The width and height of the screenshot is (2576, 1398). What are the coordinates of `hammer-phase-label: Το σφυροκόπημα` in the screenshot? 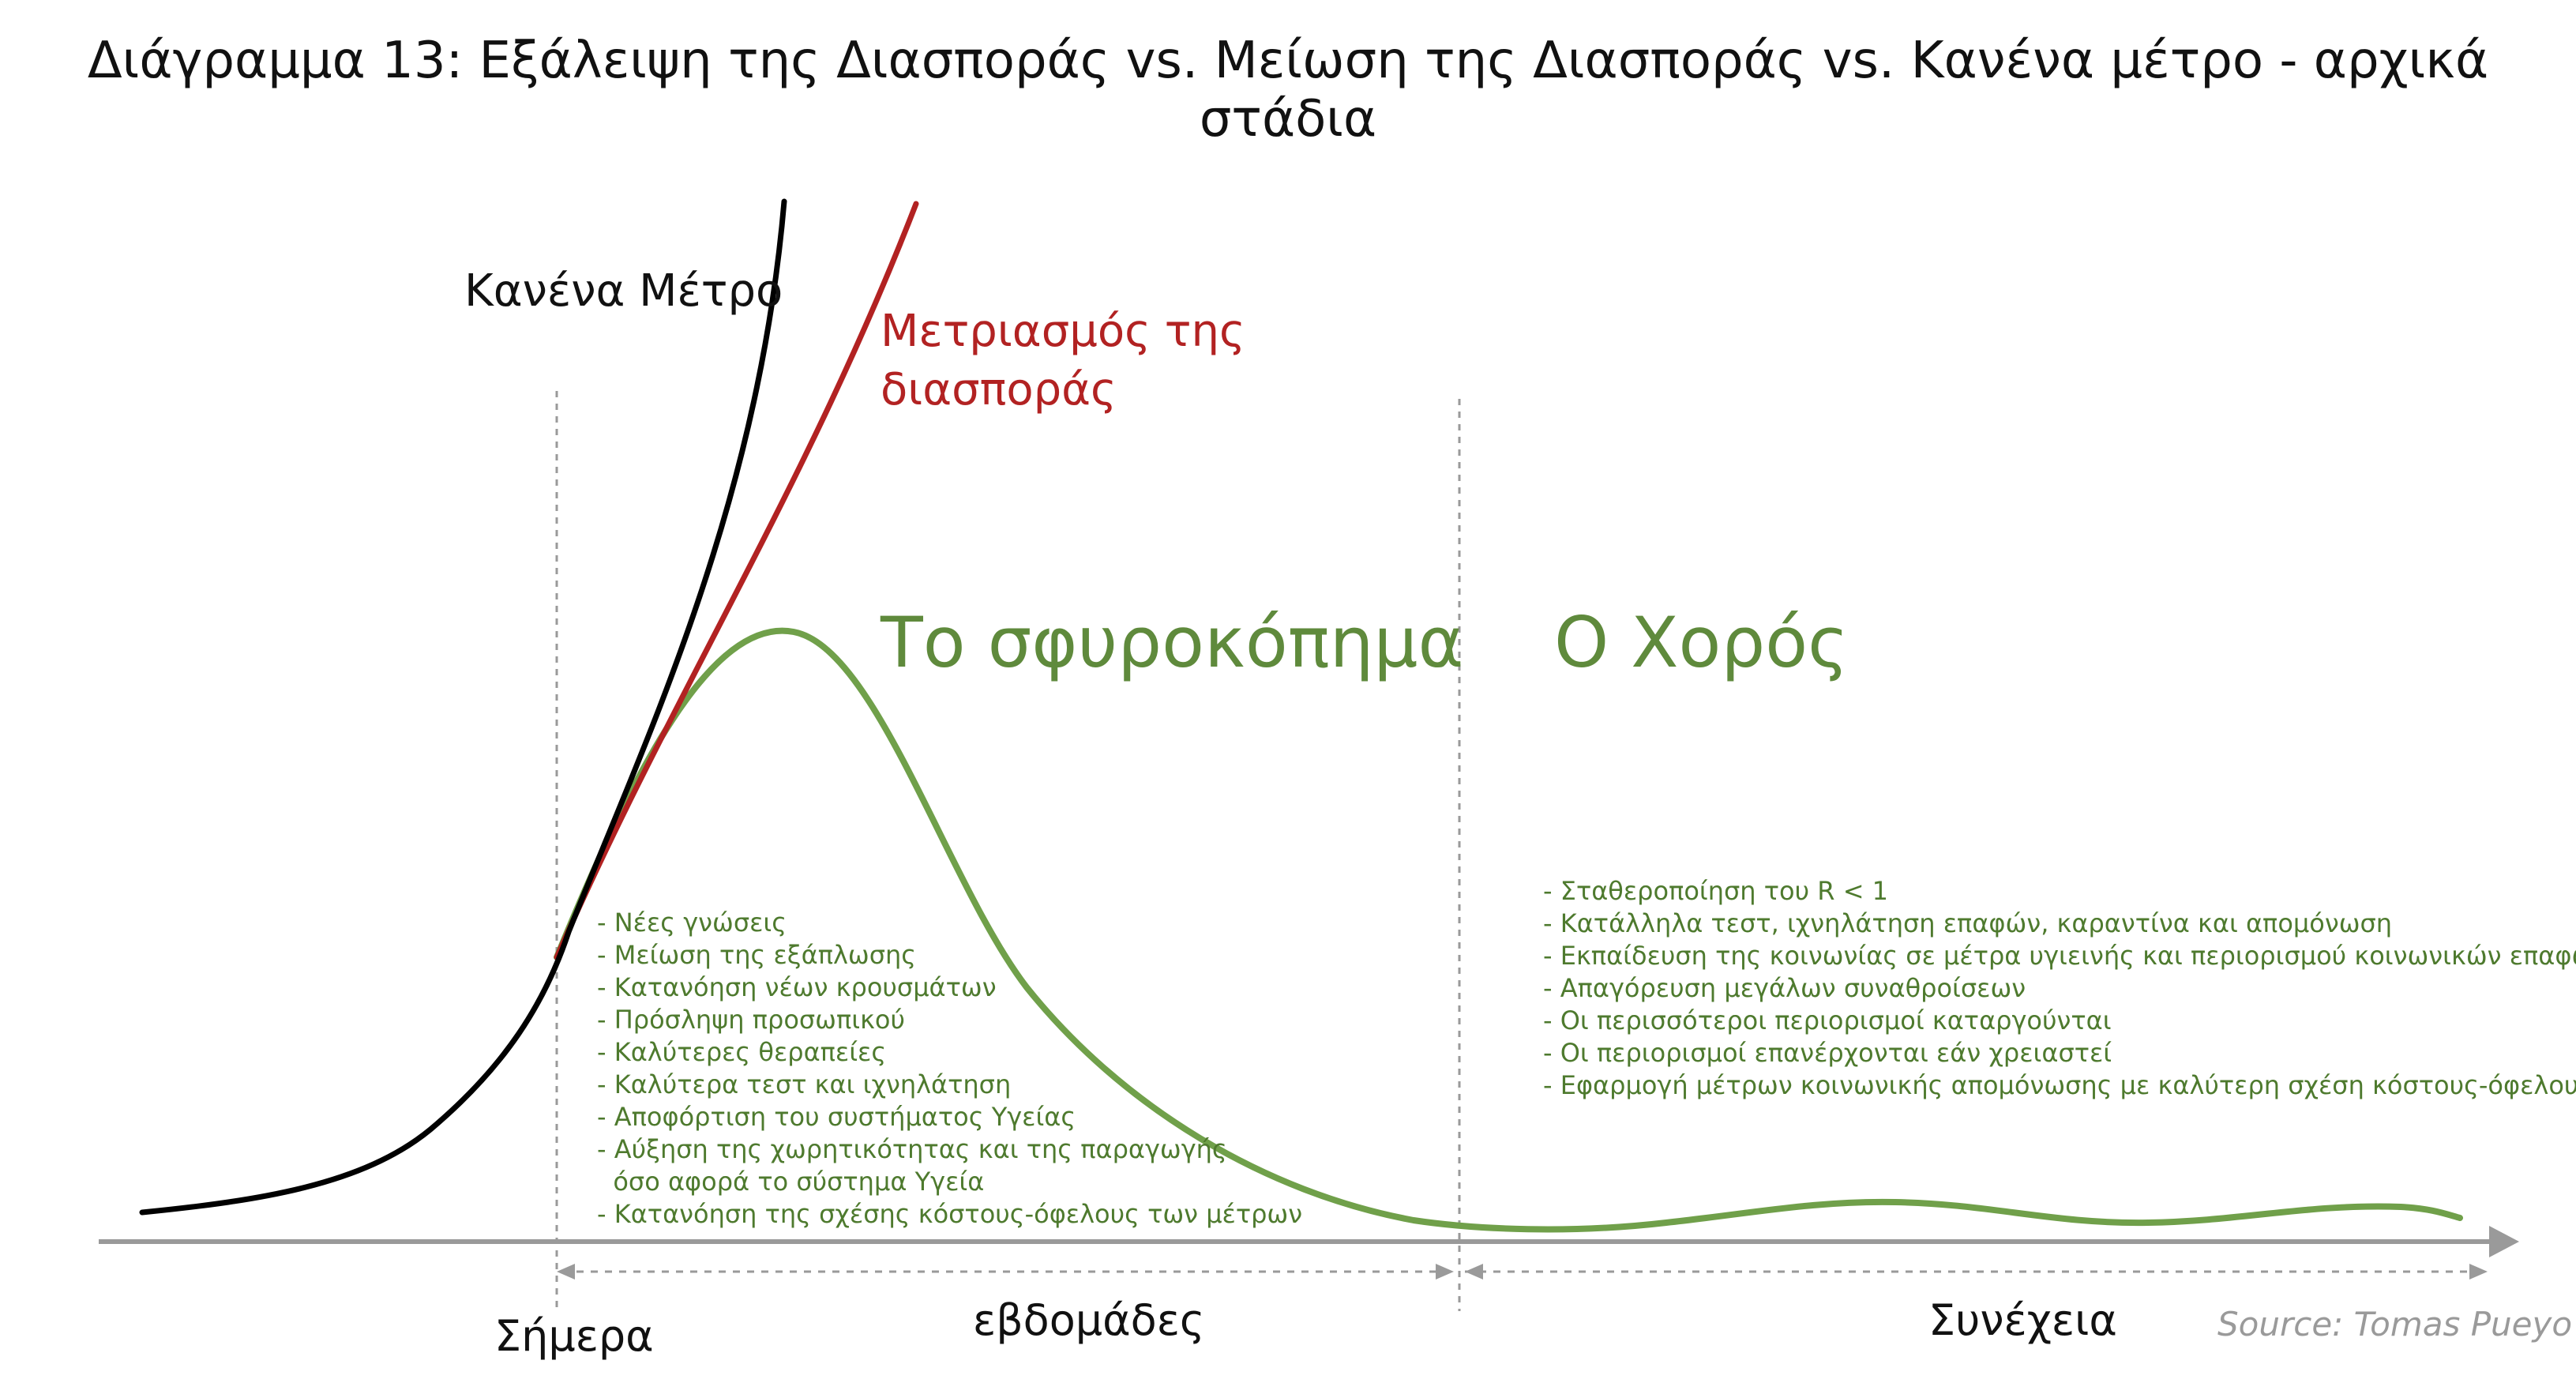 It's located at (1172, 642).